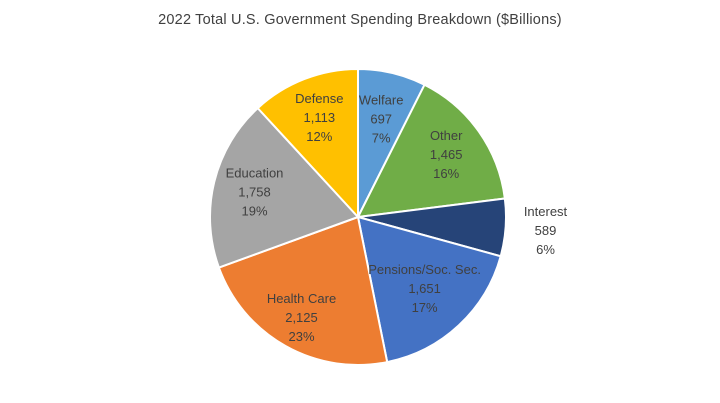 The image size is (720, 403). I want to click on slice-label-defense-percent: 12%, so click(319, 136).